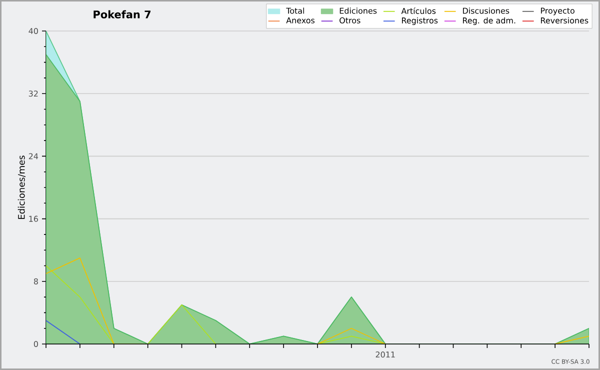 This screenshot has width=600, height=370. Describe the element at coordinates (122, 14) in the screenshot. I see `chart-title: Pokefan 7` at that location.